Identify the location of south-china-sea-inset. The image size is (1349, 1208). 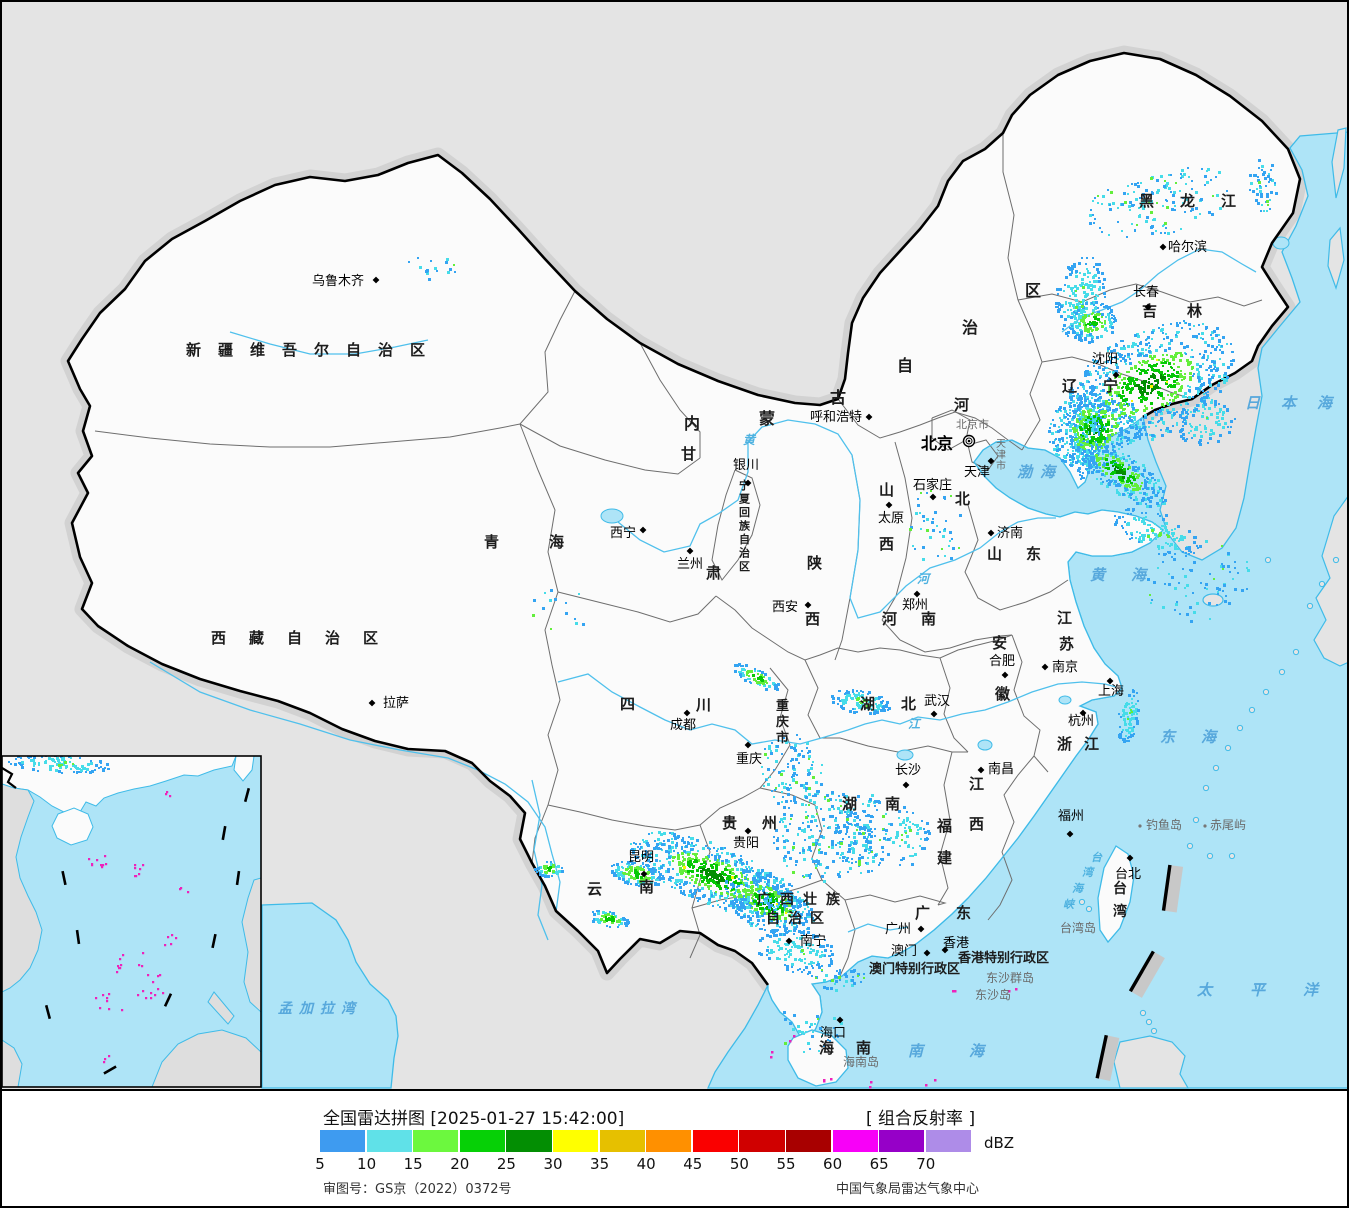
(131, 921).